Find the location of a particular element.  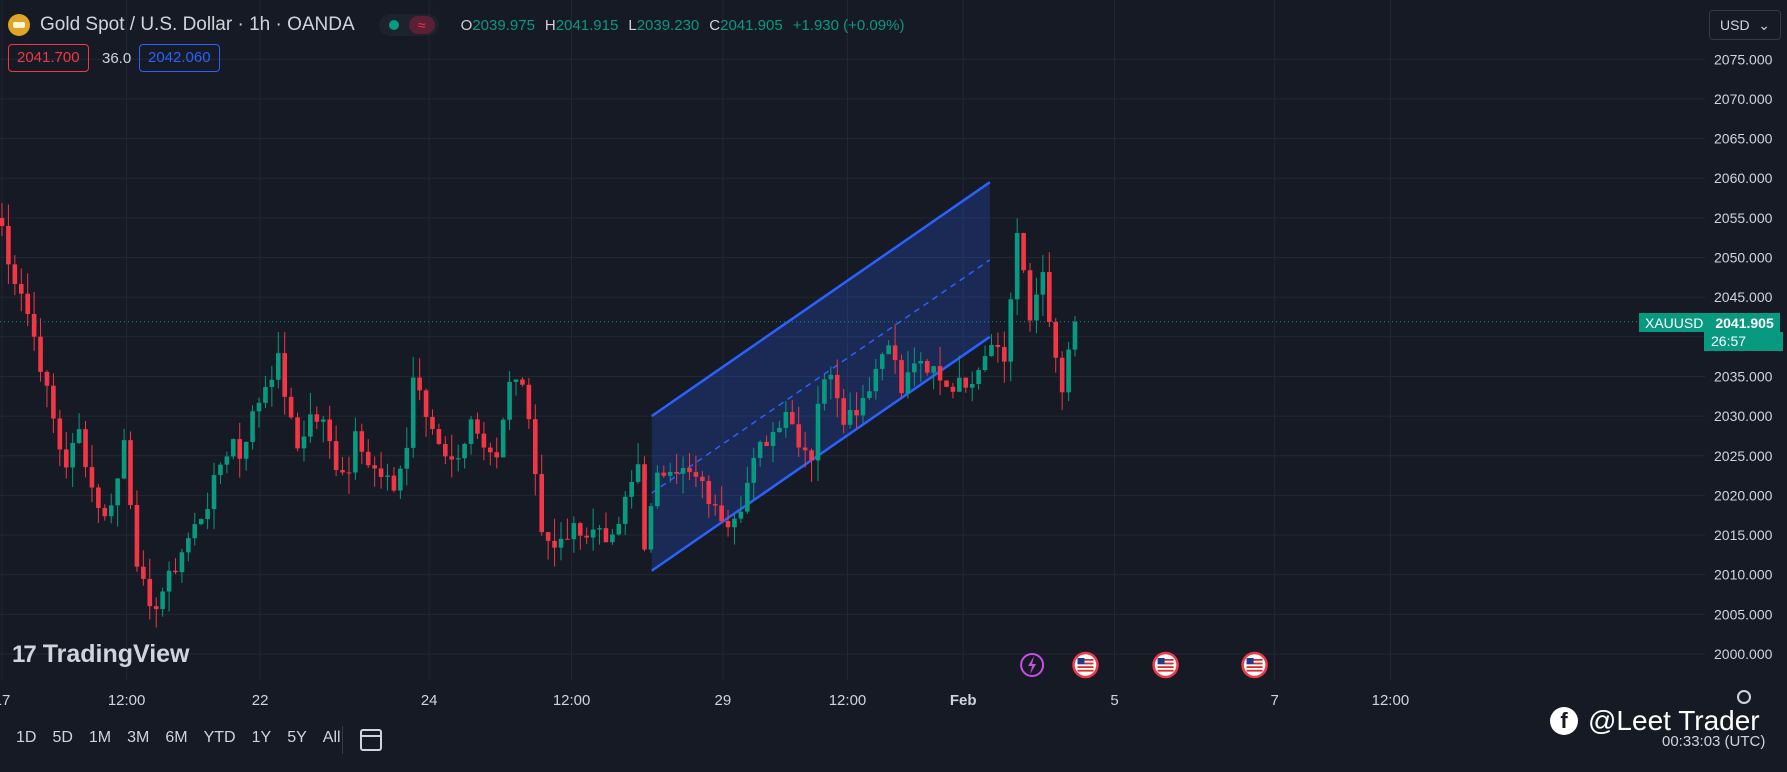

settings-icon is located at coordinates (1744, 697).